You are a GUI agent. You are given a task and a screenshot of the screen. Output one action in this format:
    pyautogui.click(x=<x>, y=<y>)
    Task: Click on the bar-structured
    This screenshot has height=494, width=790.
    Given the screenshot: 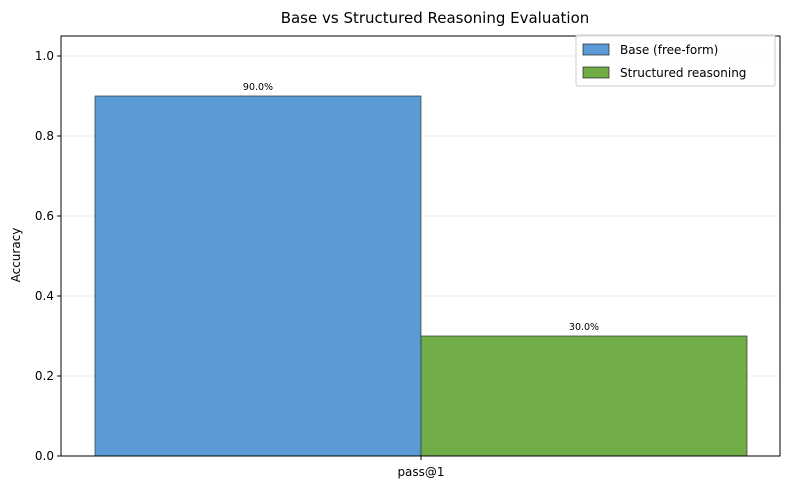 What is the action you would take?
    pyautogui.click(x=584, y=396)
    